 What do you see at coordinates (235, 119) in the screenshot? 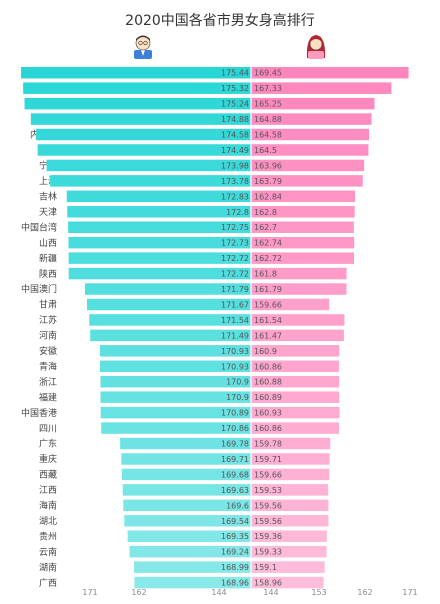
I see `male-value-label: 174.88` at bounding box center [235, 119].